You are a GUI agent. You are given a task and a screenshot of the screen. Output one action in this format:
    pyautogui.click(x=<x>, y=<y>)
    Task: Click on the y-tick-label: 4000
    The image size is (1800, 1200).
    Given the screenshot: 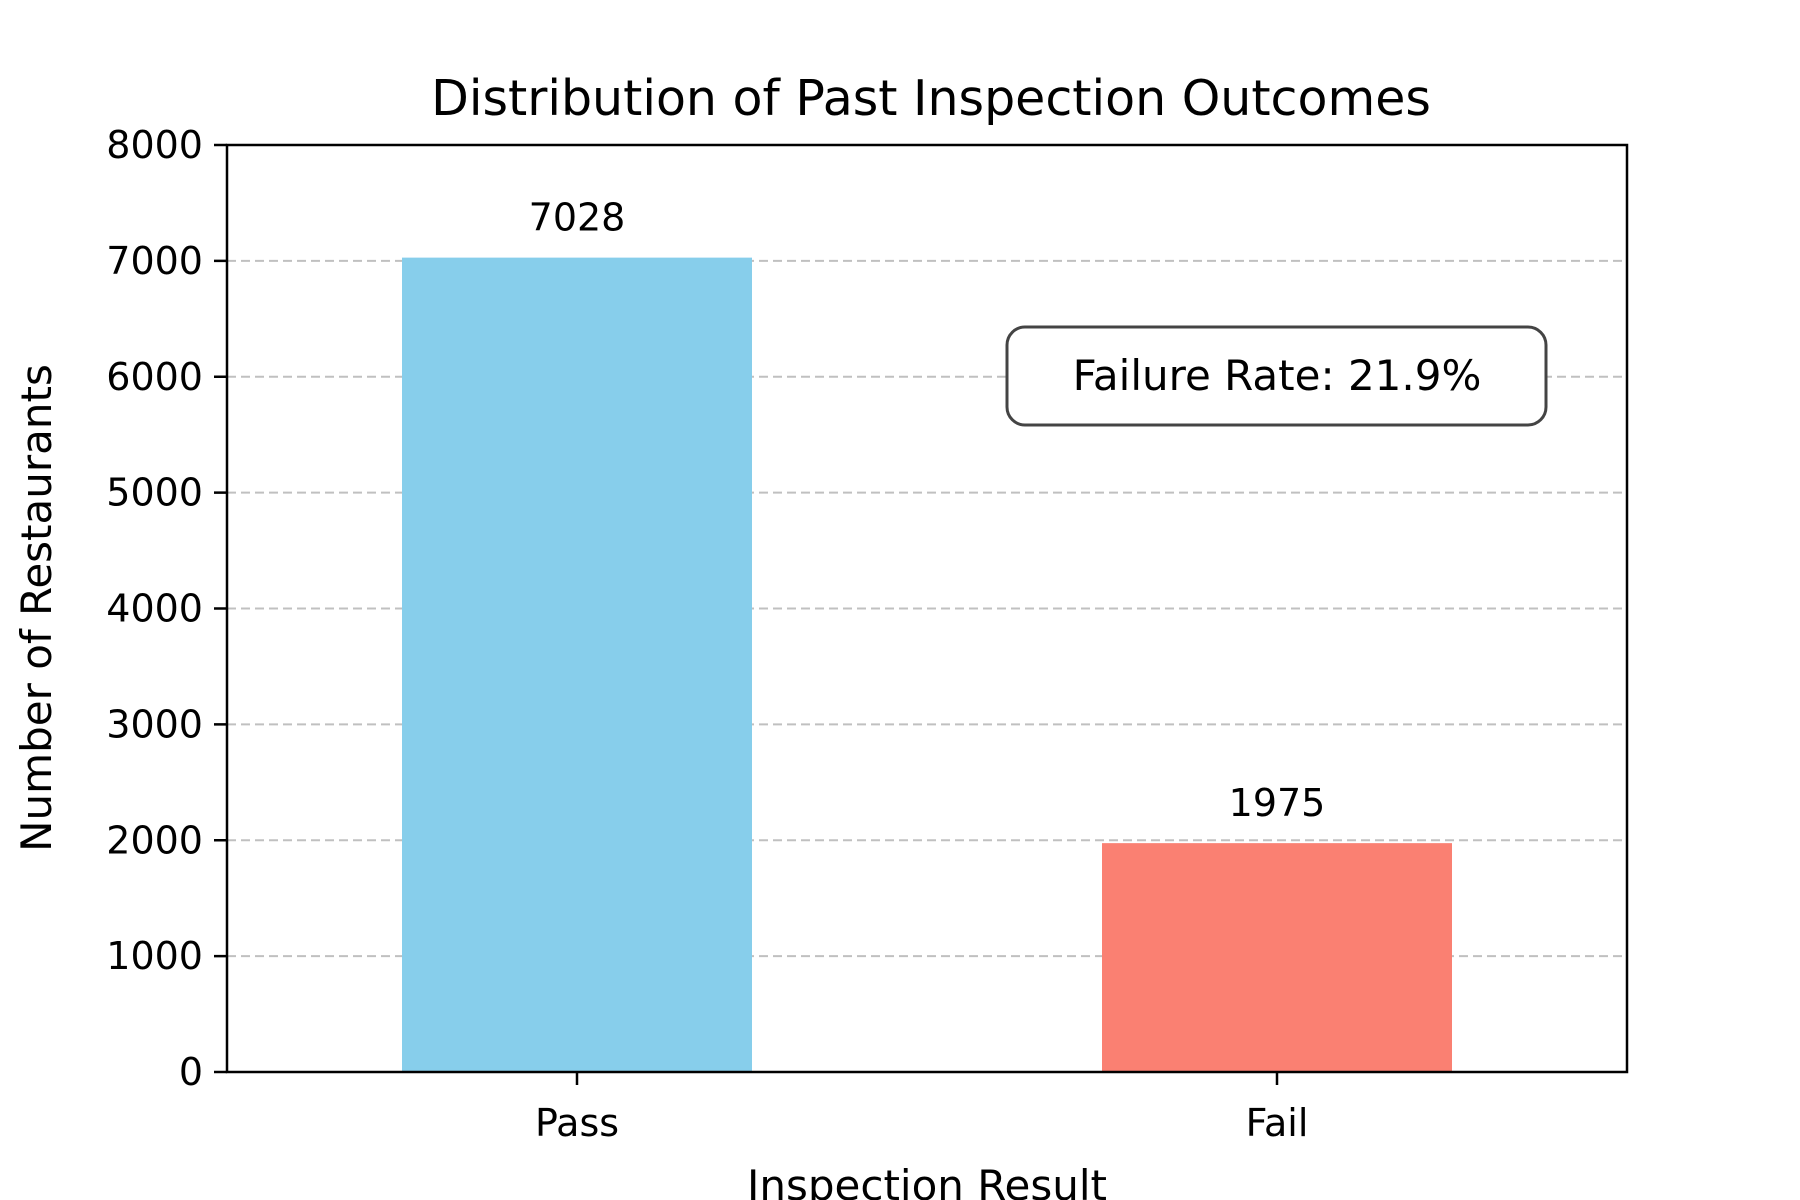 What is the action you would take?
    pyautogui.click(x=154, y=609)
    